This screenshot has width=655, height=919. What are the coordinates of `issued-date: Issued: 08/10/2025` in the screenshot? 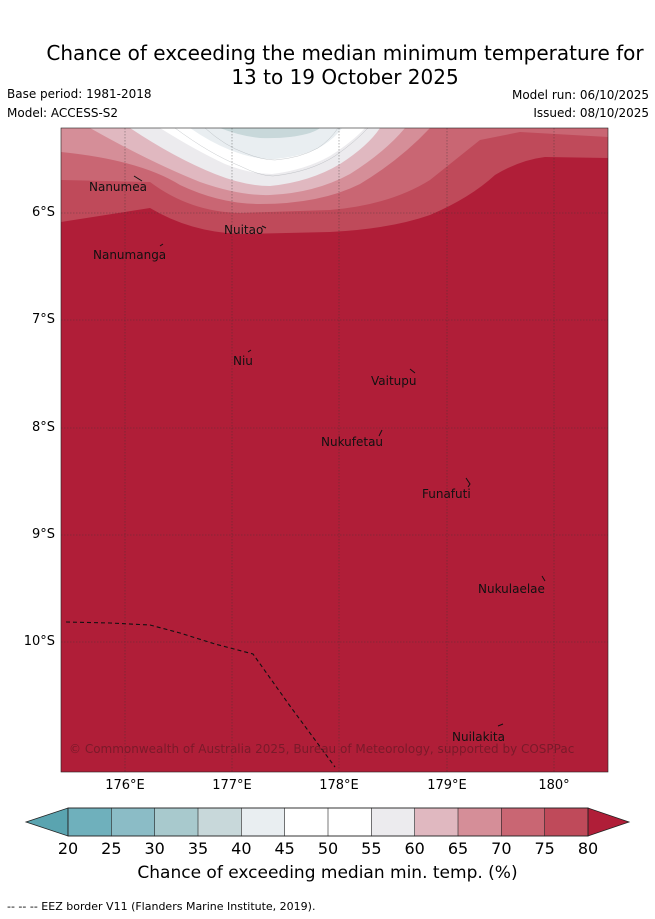 It's located at (591, 113).